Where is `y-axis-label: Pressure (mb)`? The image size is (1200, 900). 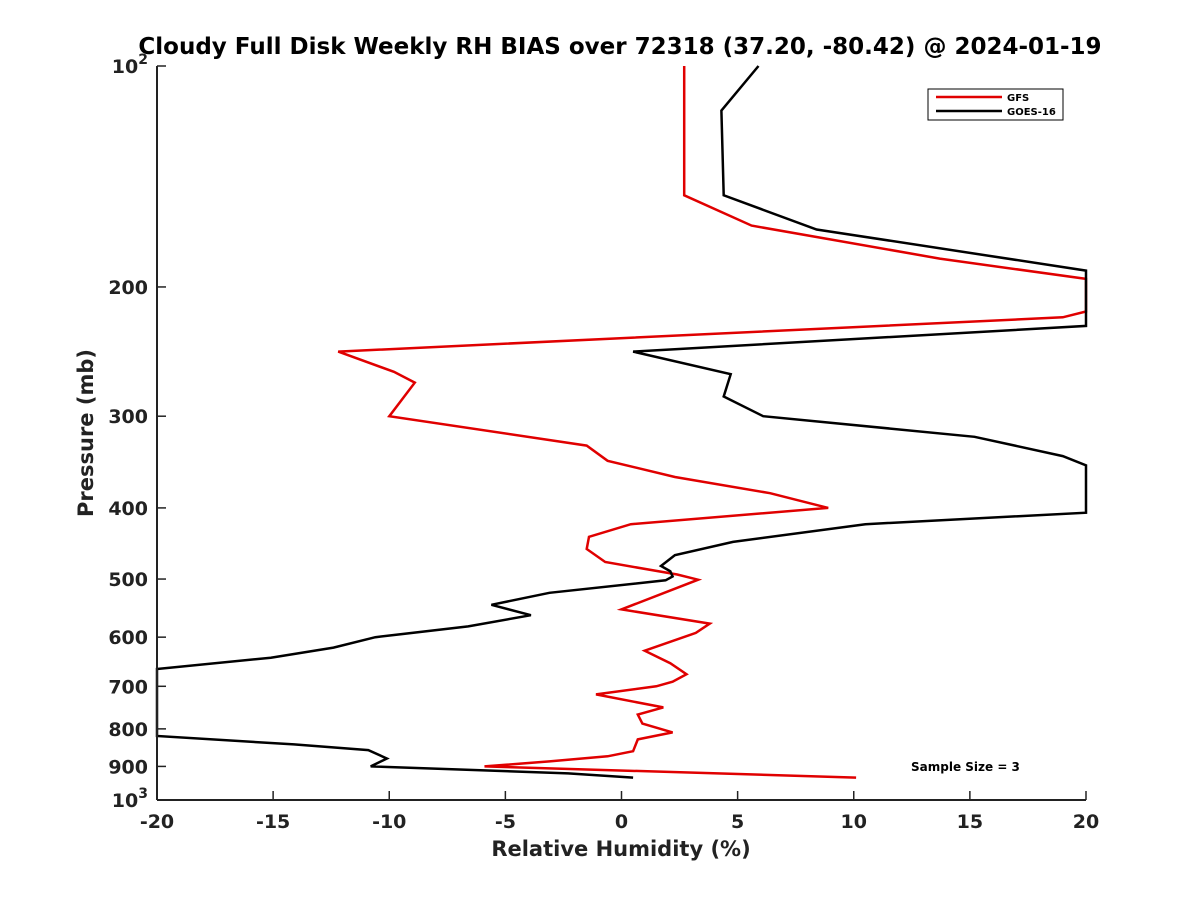
y-axis-label: Pressure (mb) is located at coordinates (86, 433).